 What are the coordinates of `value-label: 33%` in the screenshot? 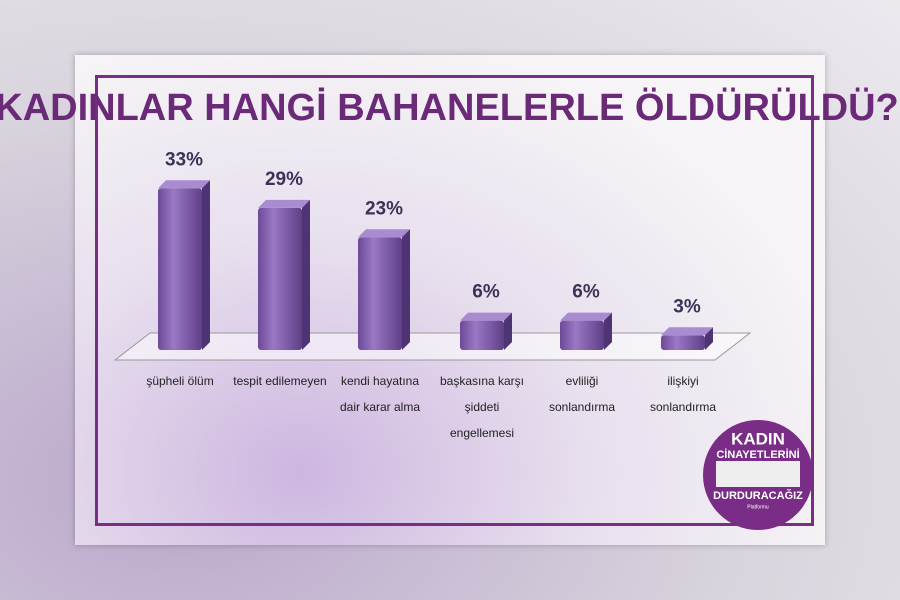 It's located at (184, 159).